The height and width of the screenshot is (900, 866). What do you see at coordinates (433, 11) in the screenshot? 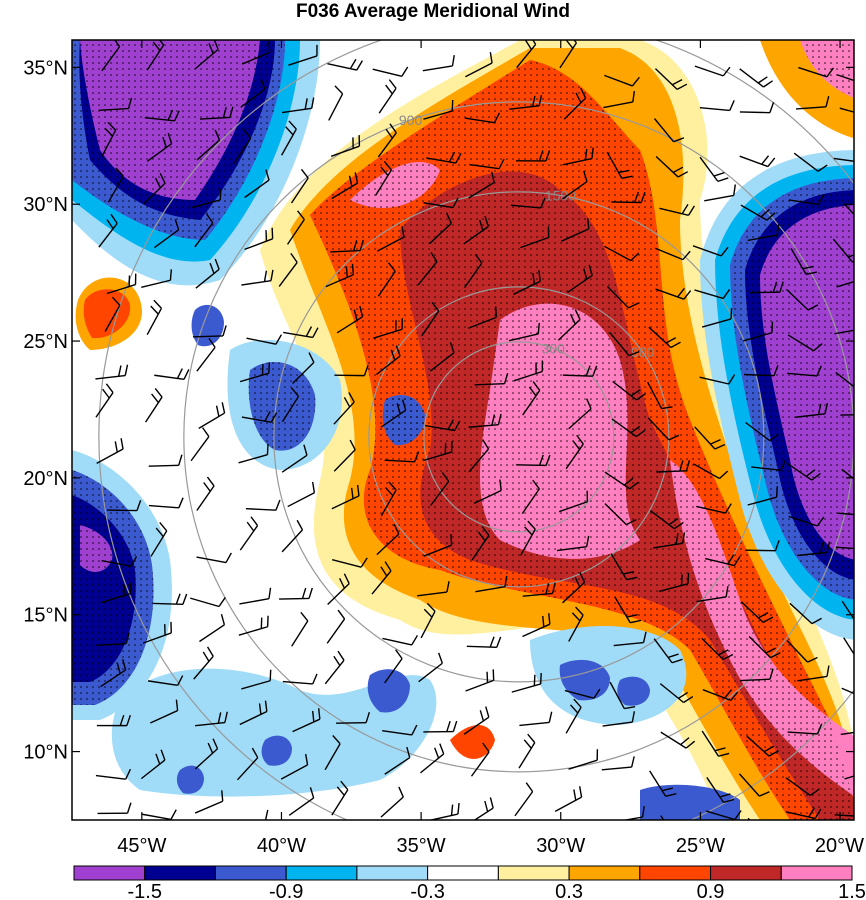
I see `page-title: F036 Average Meridional Wind` at bounding box center [433, 11].